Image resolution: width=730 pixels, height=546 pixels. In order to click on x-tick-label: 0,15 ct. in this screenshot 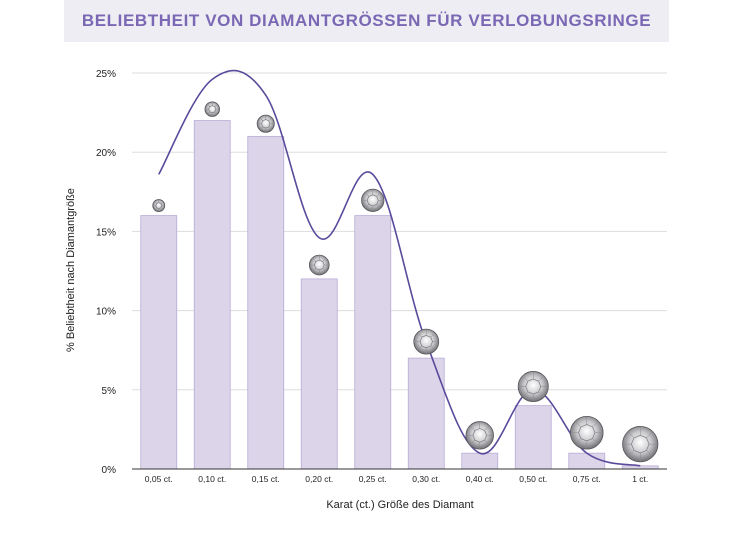, I will do `click(266, 479)`.